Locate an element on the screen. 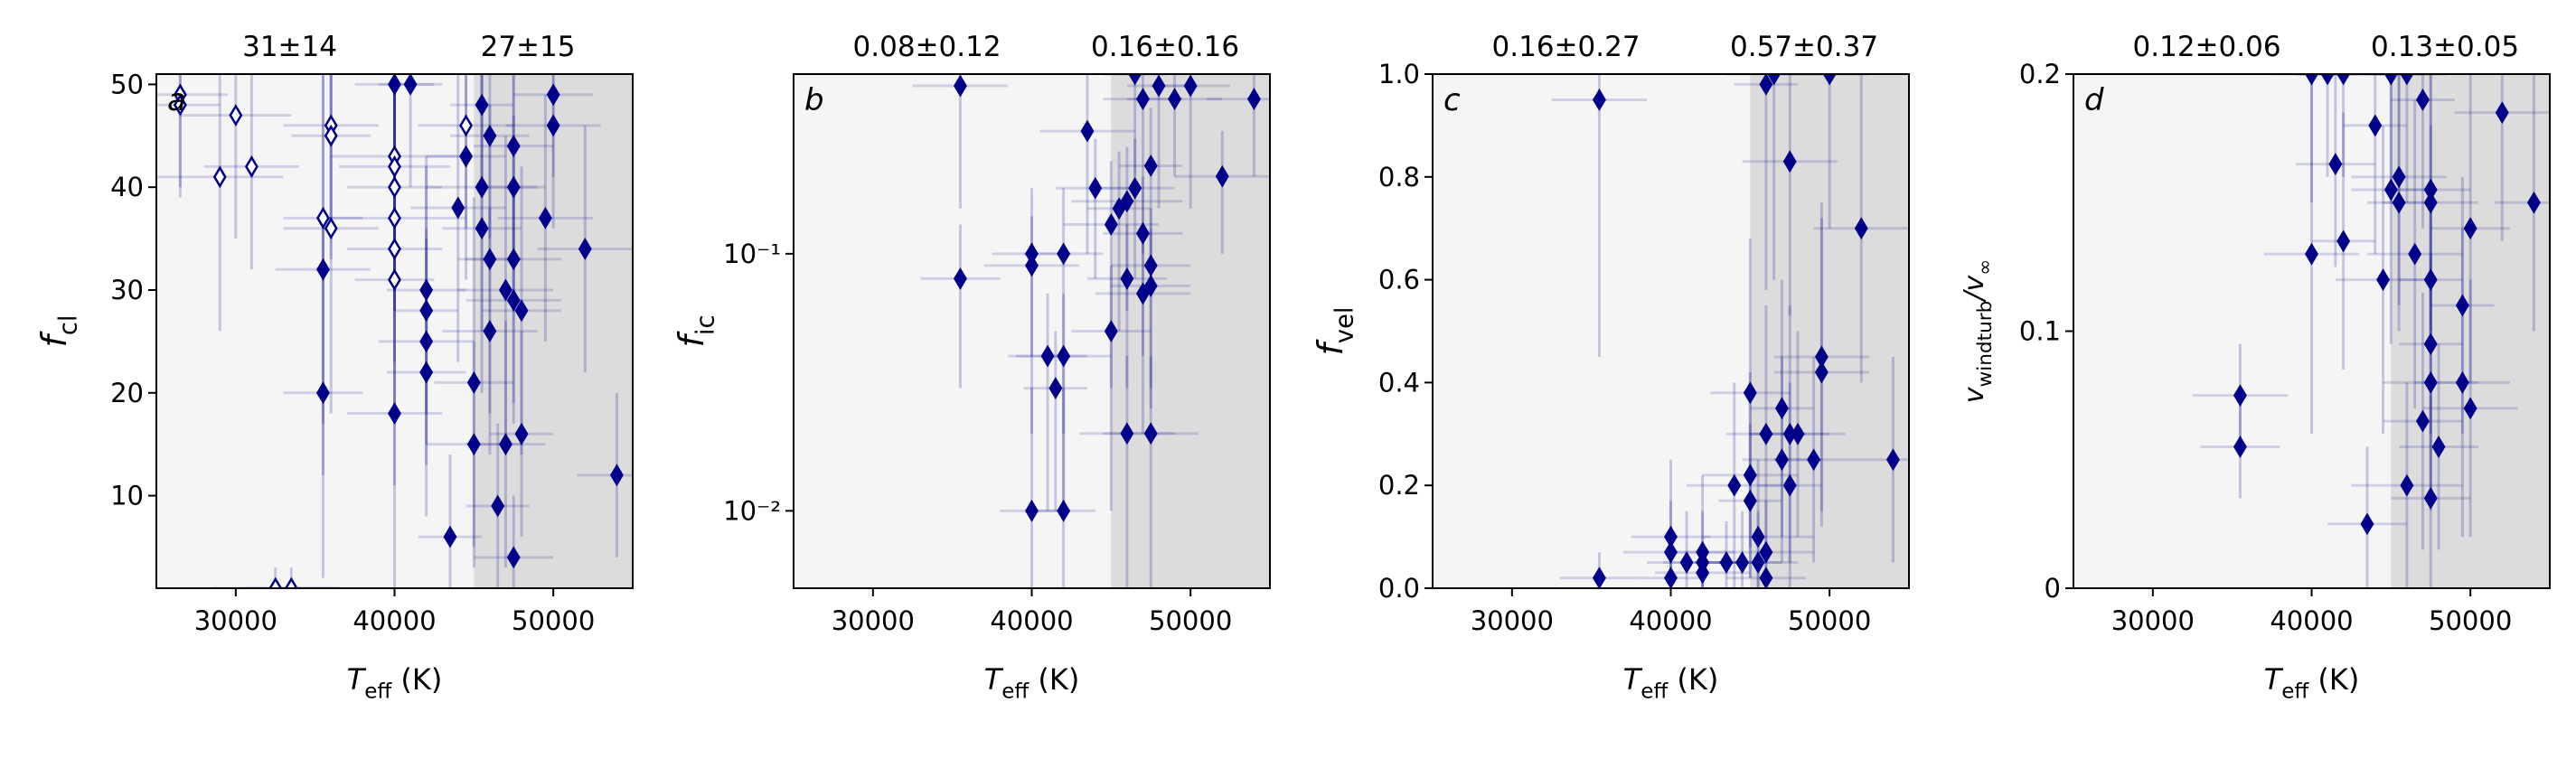 Image resolution: width=2576 pixels, height=759 pixels. y-tick-label: 0.4 is located at coordinates (1399, 382).